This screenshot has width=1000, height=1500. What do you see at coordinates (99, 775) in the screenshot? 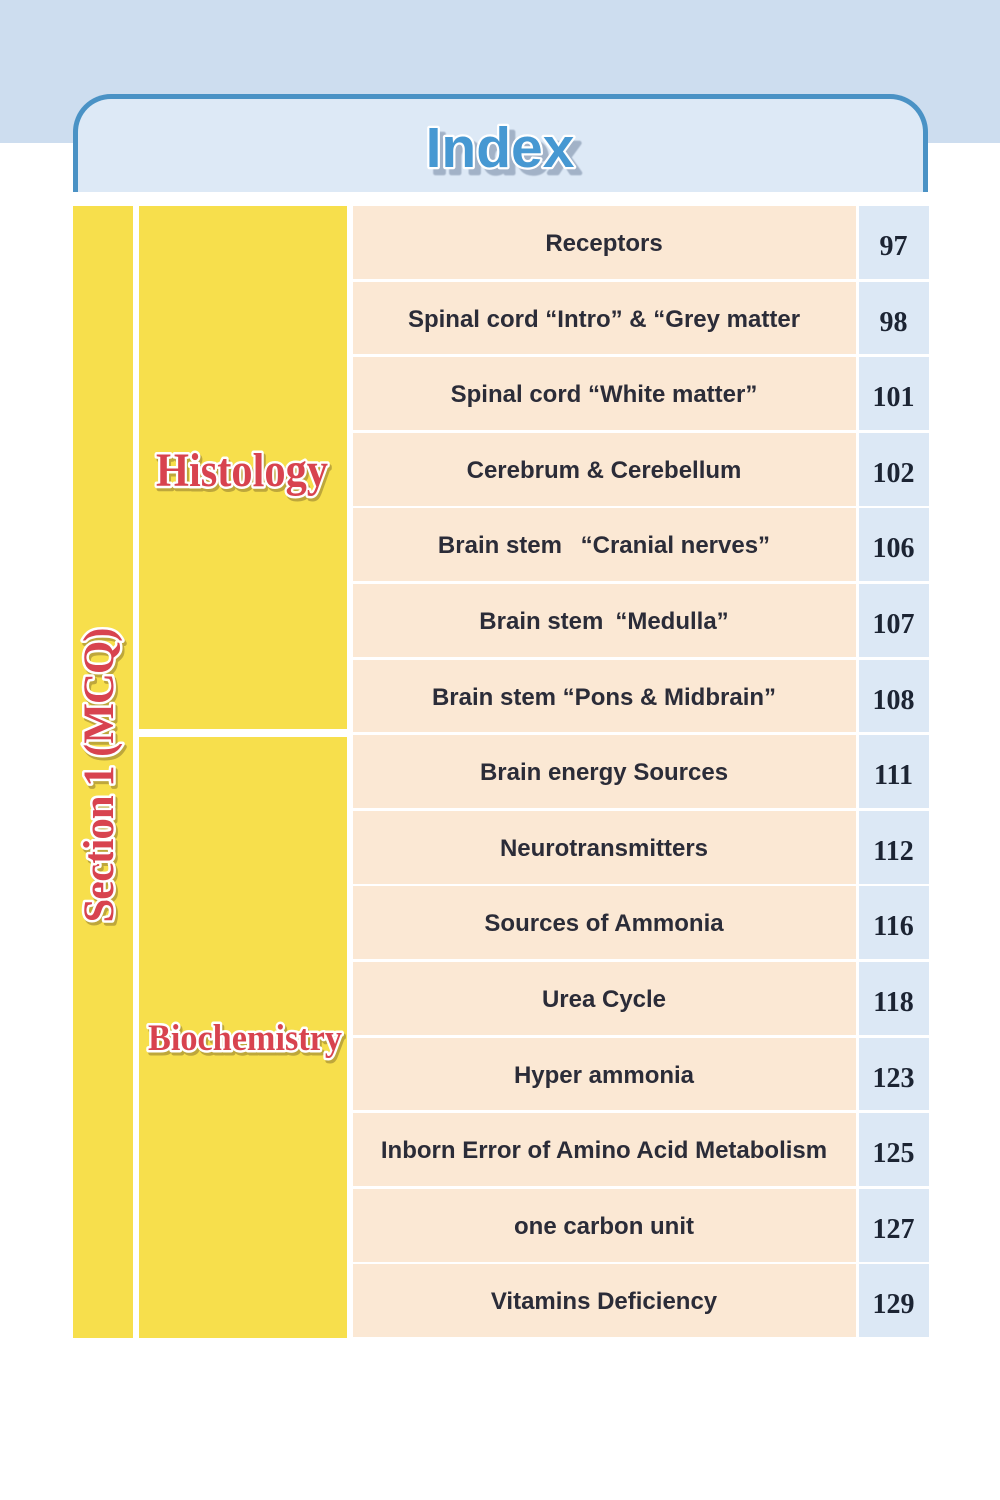
I see `svg-text: Section 1 (MCQ)` at bounding box center [99, 775].